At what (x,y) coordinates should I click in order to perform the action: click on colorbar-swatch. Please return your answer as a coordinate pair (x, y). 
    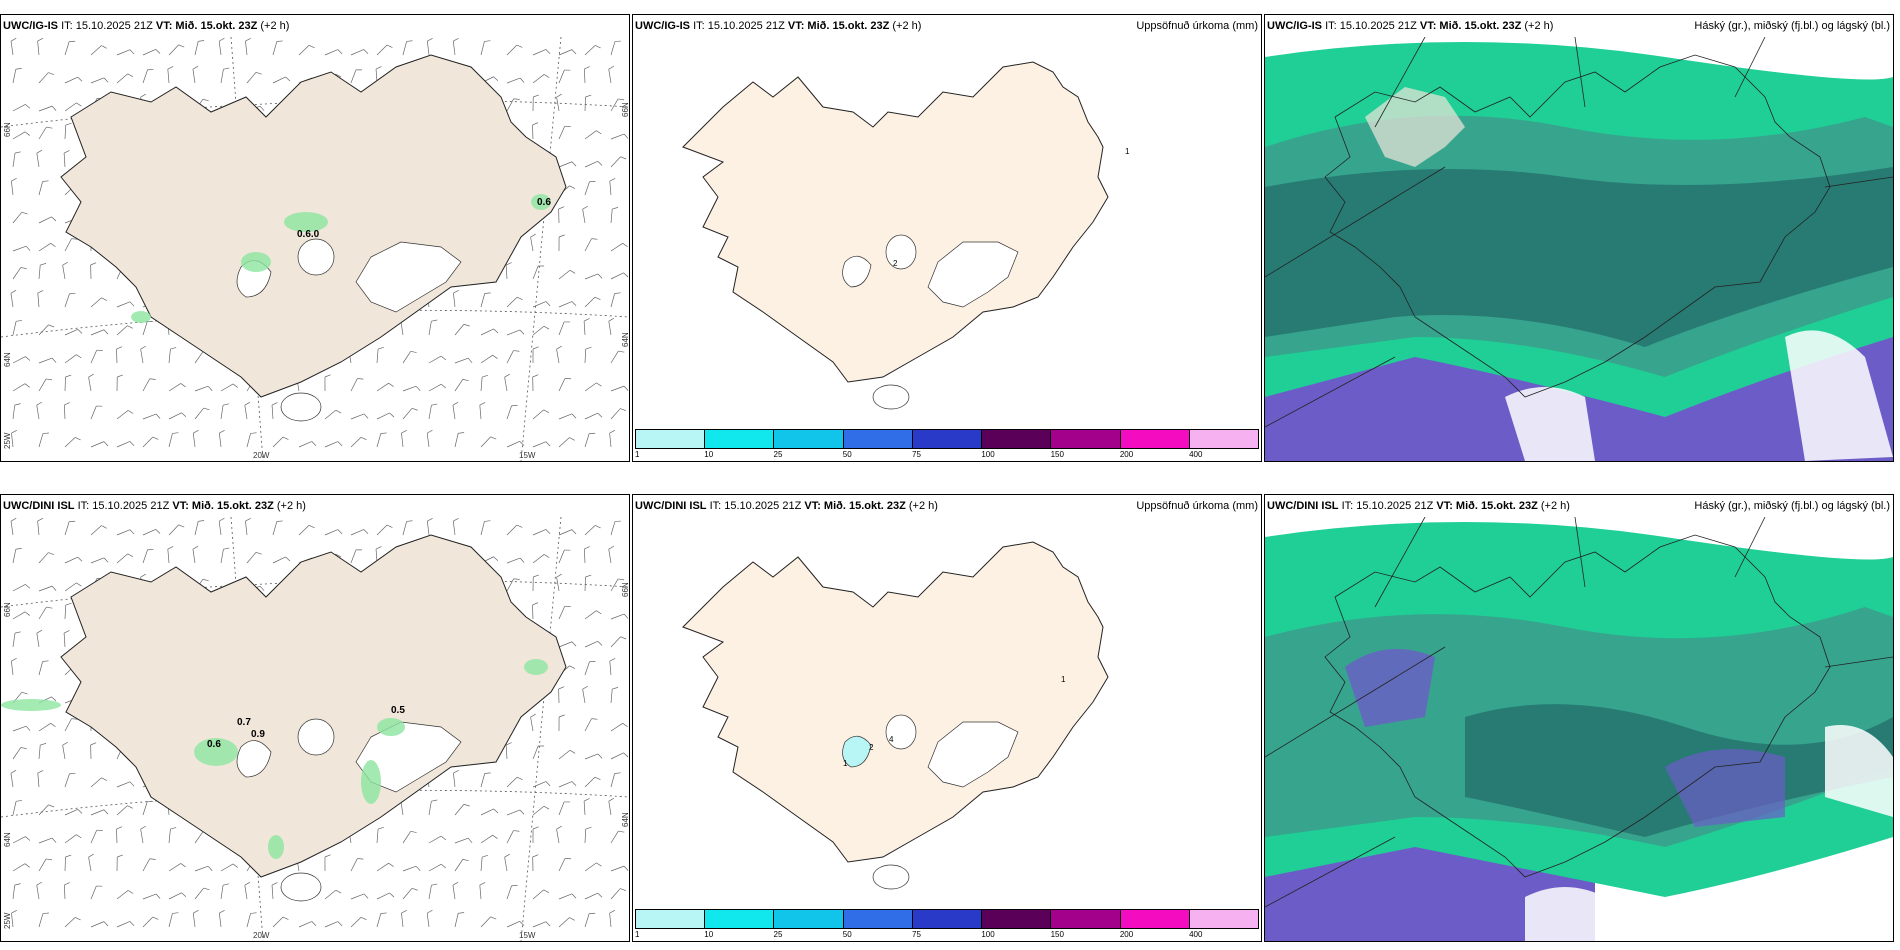
    Looking at the image, I should click on (1086, 919).